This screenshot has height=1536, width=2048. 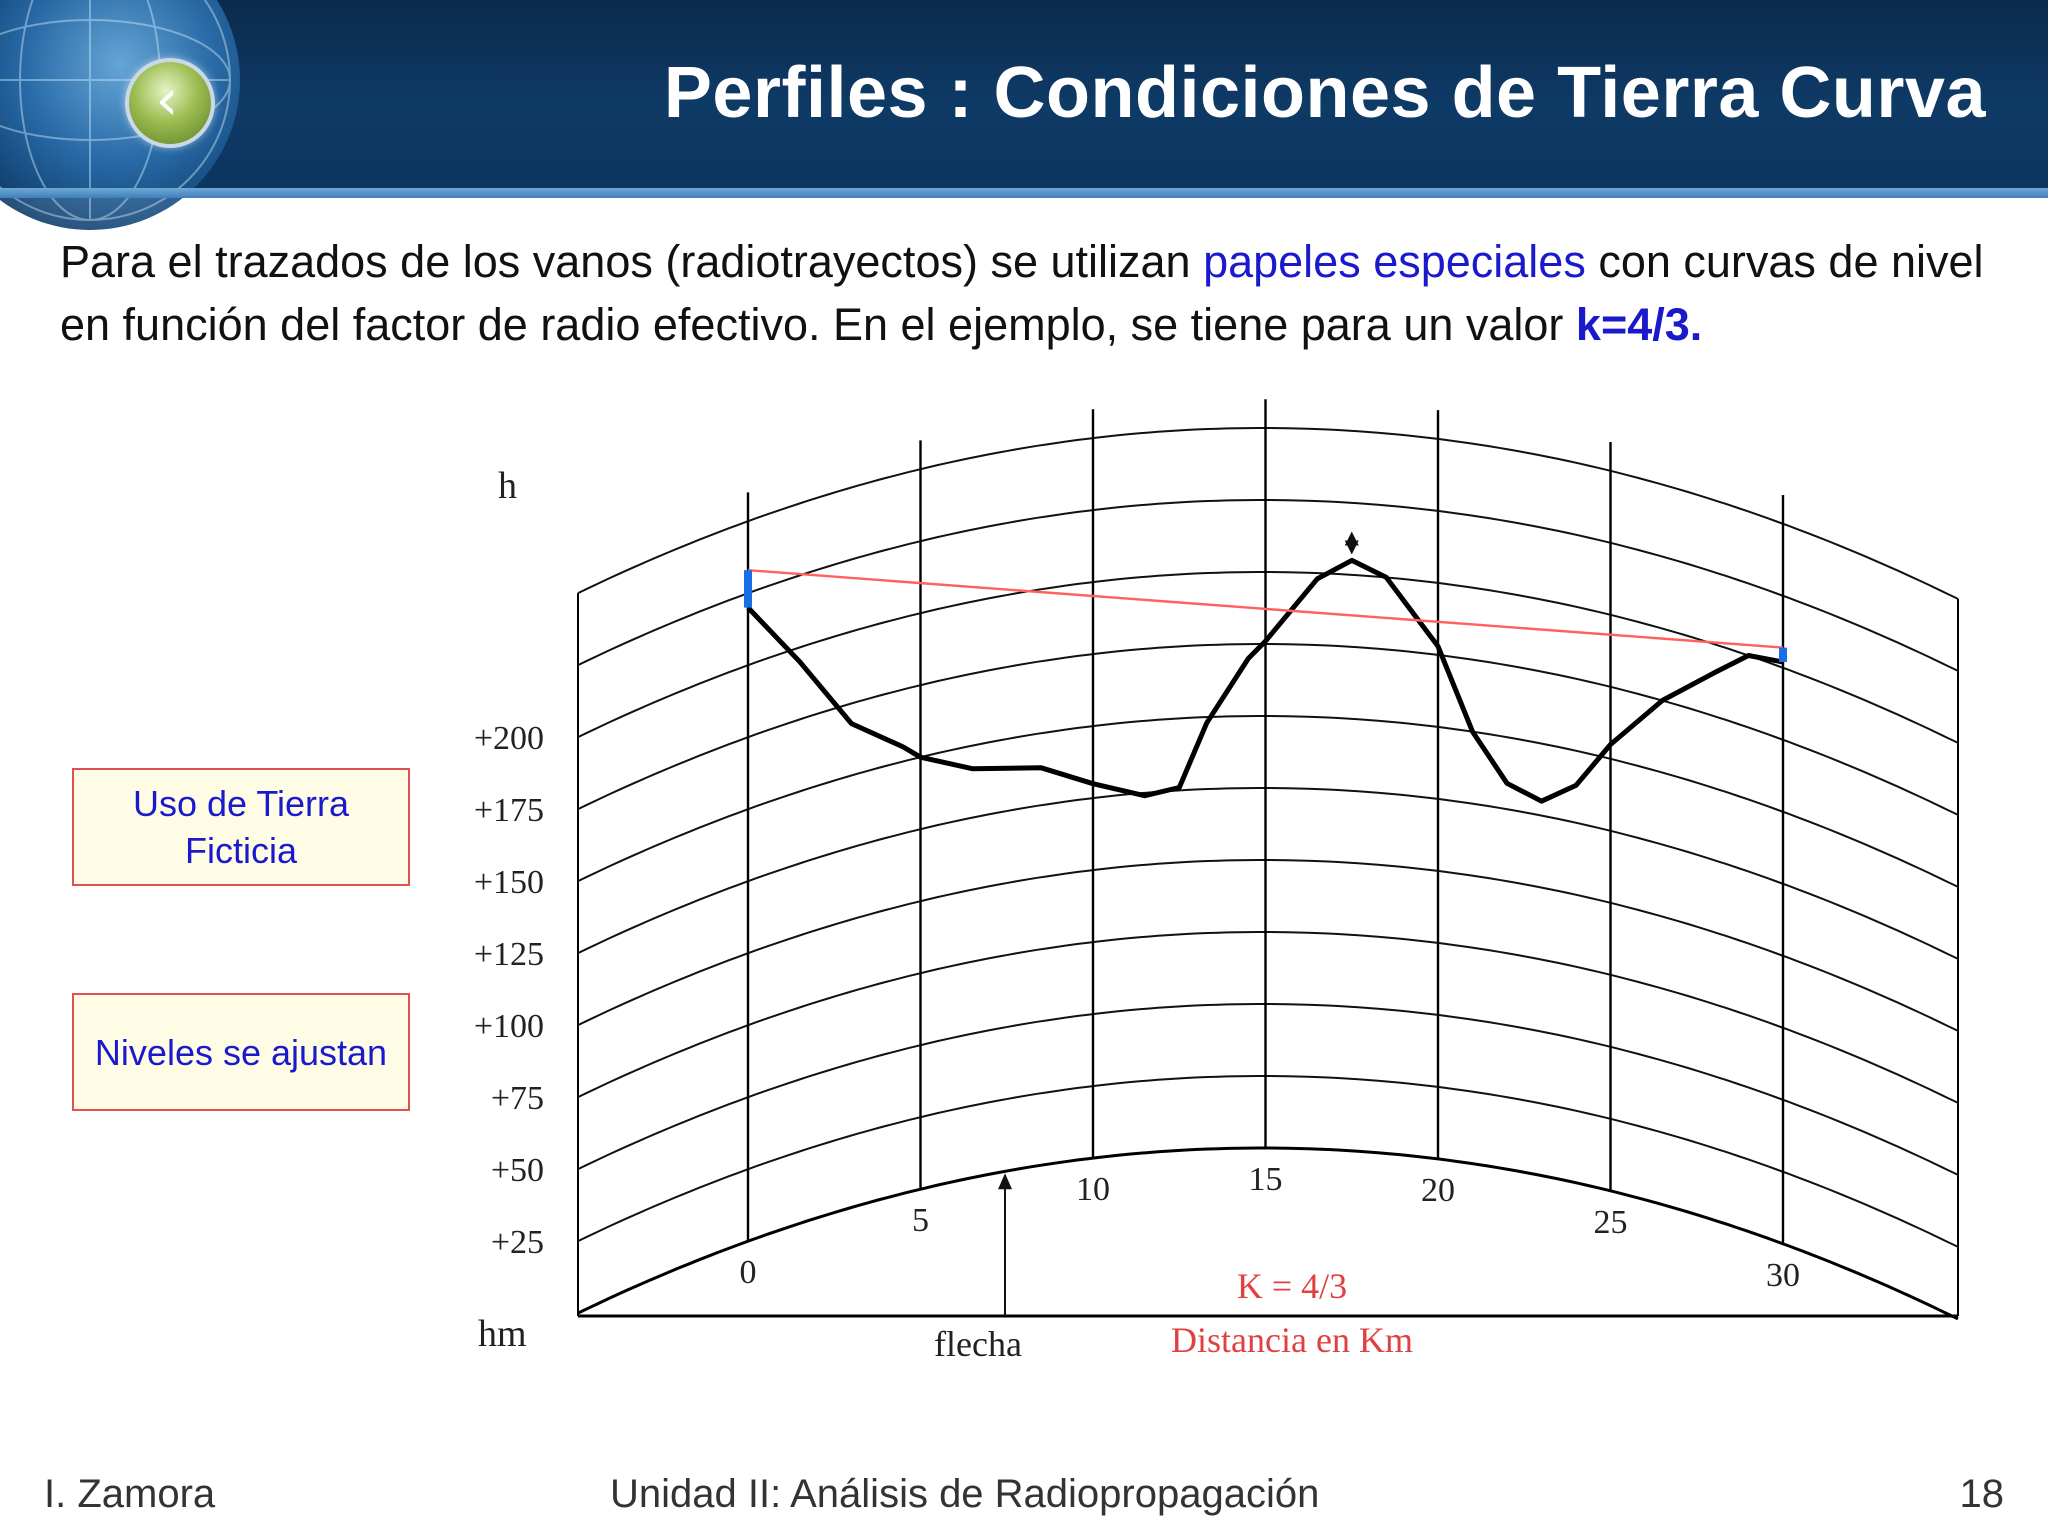 What do you see at coordinates (1611, 1222) in the screenshot?
I see `x-tick-label: 25` at bounding box center [1611, 1222].